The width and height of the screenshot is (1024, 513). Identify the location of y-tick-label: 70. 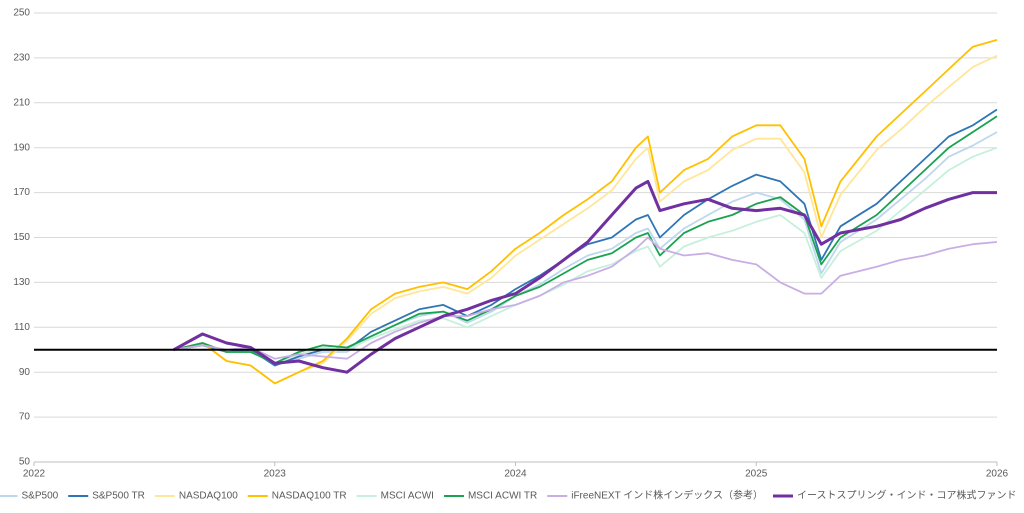
(25, 417).